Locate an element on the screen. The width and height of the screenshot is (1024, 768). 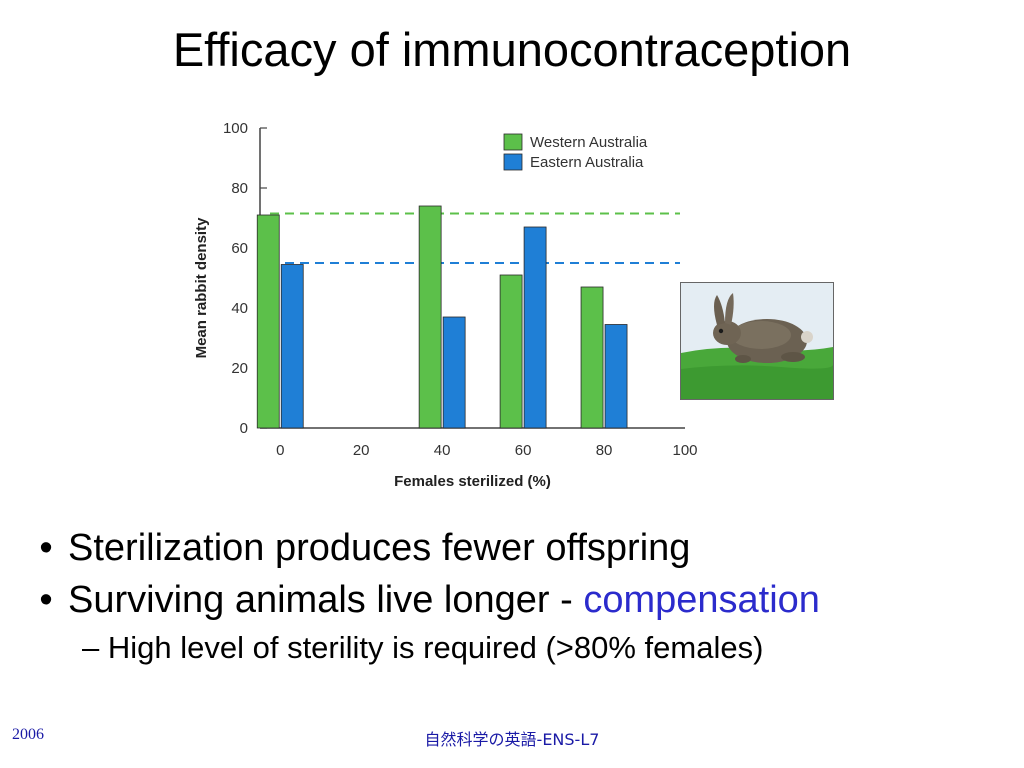
y-tick-label: 0 is located at coordinates (244, 428).